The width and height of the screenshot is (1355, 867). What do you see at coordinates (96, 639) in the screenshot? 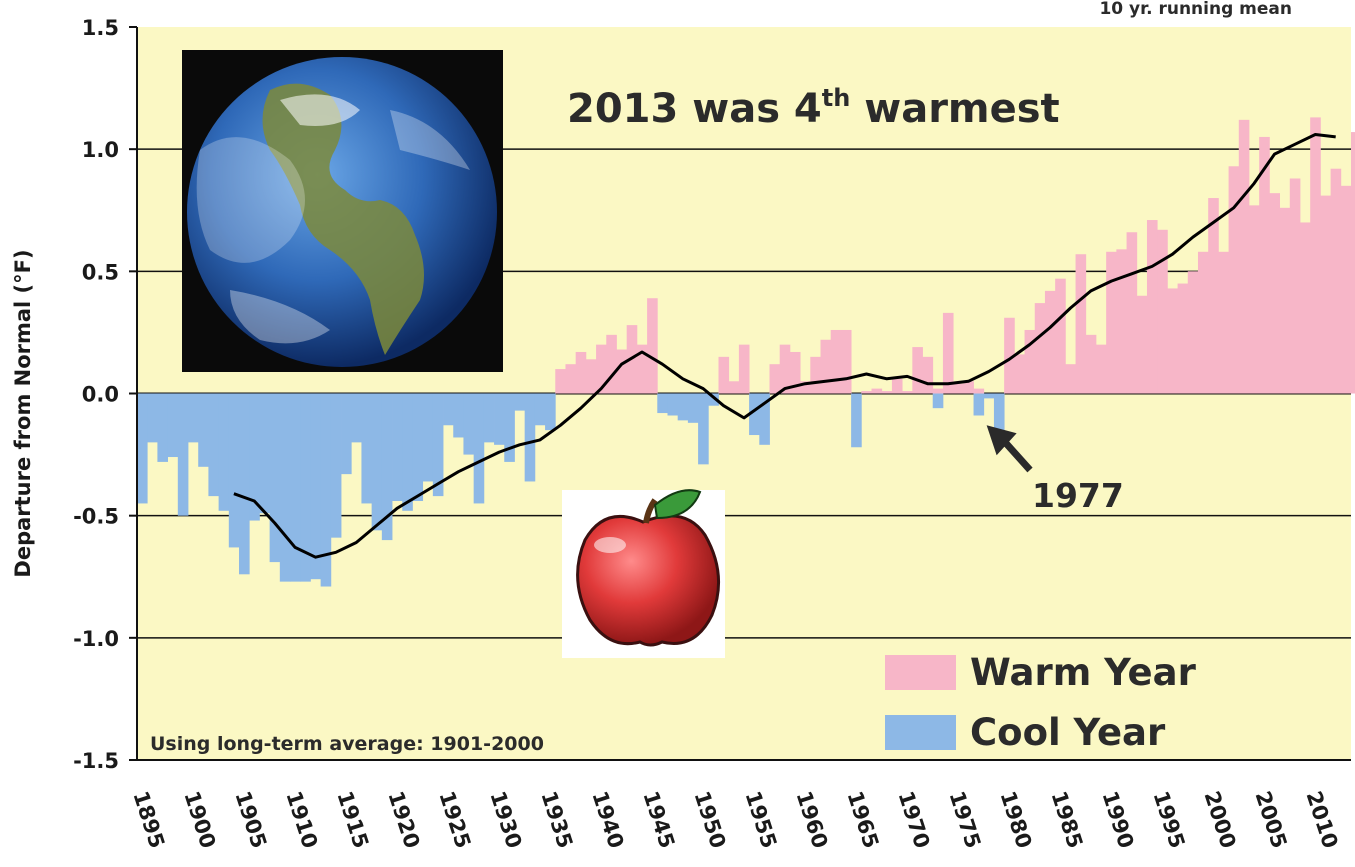
I see `y-tick-label: -1.0` at bounding box center [96, 639].